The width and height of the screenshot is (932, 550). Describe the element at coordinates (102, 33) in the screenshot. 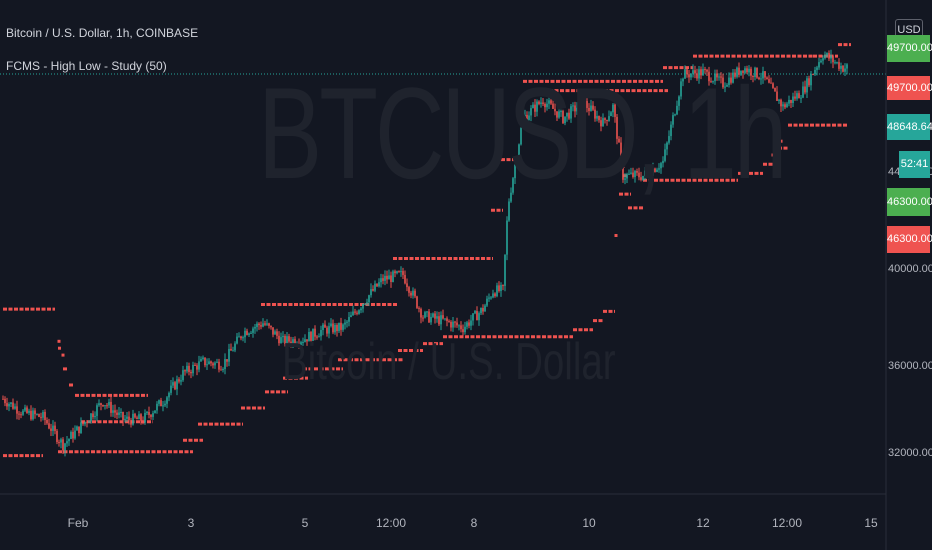

I see `symbol-title: Bitcoin / U.S. Dollar, 1h, COINBASE` at that location.